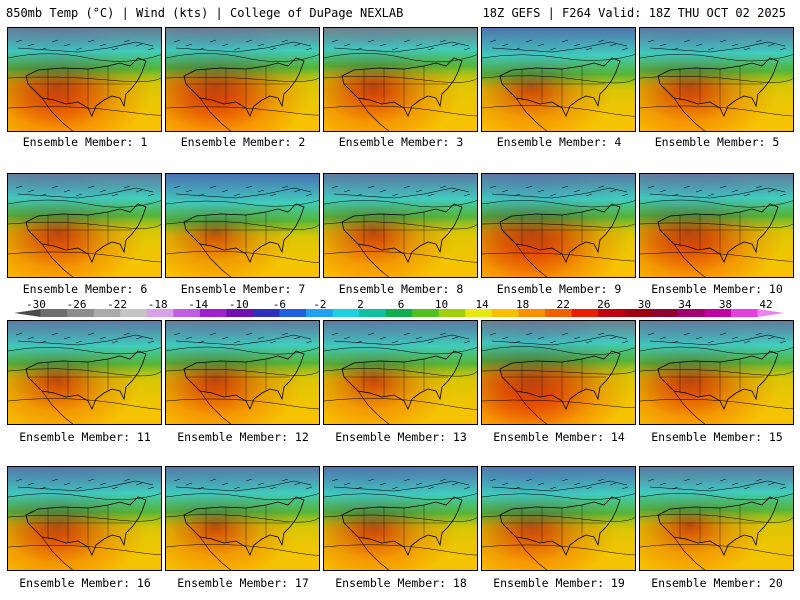  I want to click on ensemble-label-19: Ensemble Member: 19, so click(559, 583).